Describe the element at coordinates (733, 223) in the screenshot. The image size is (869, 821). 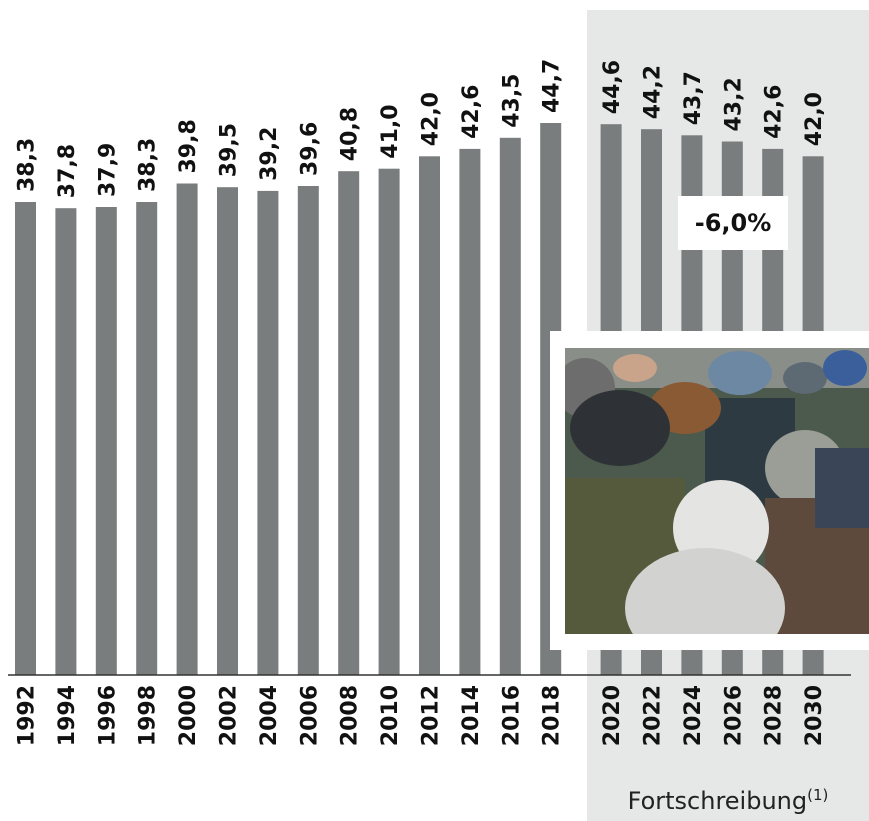
I see `change-annotation-badge: -6,0%` at that location.